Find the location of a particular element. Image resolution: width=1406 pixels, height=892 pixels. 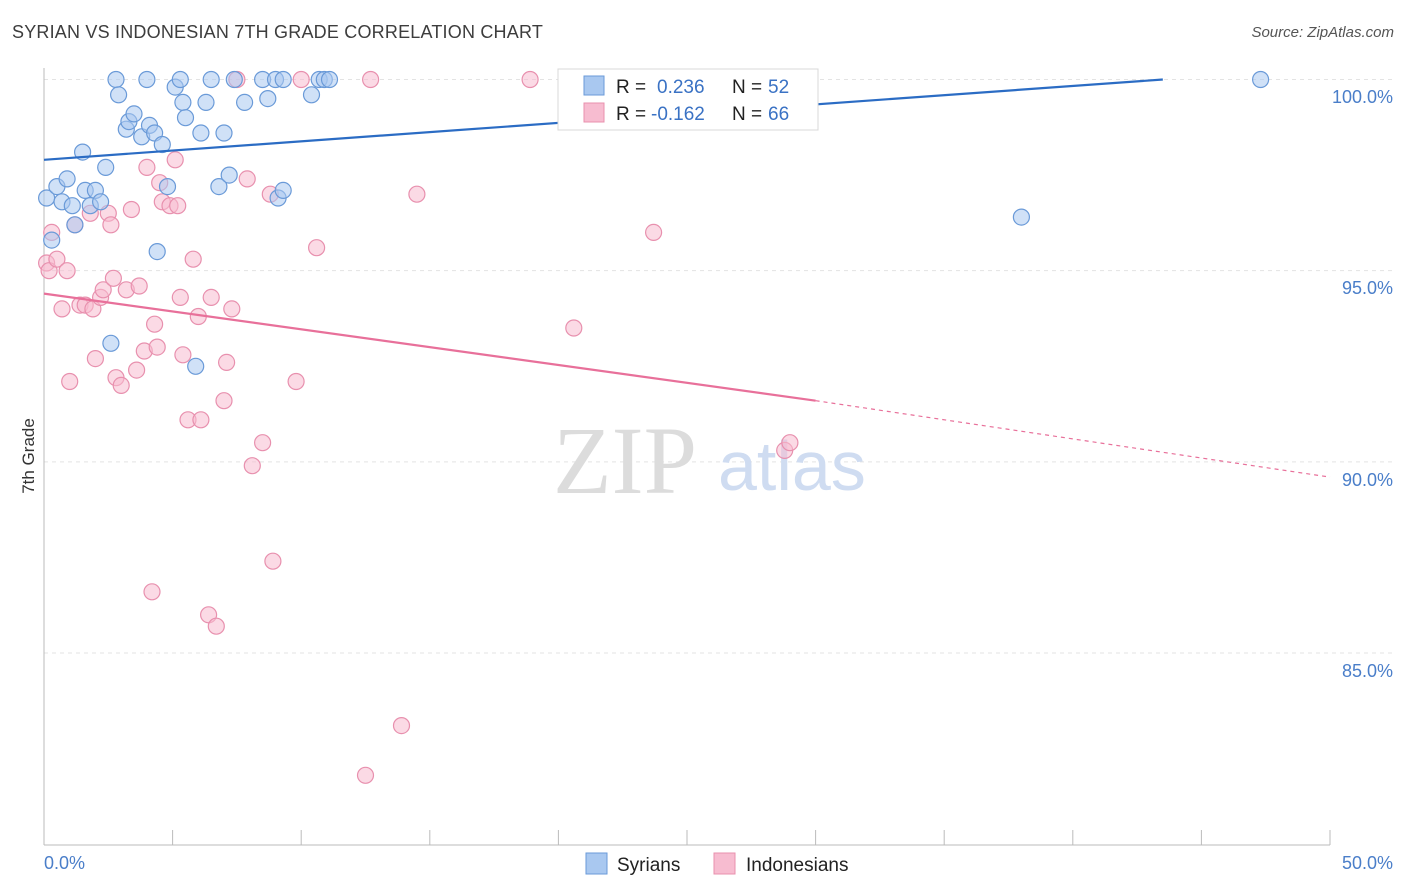

stats-syrians-n-label: N = is located at coordinates (747, 87).